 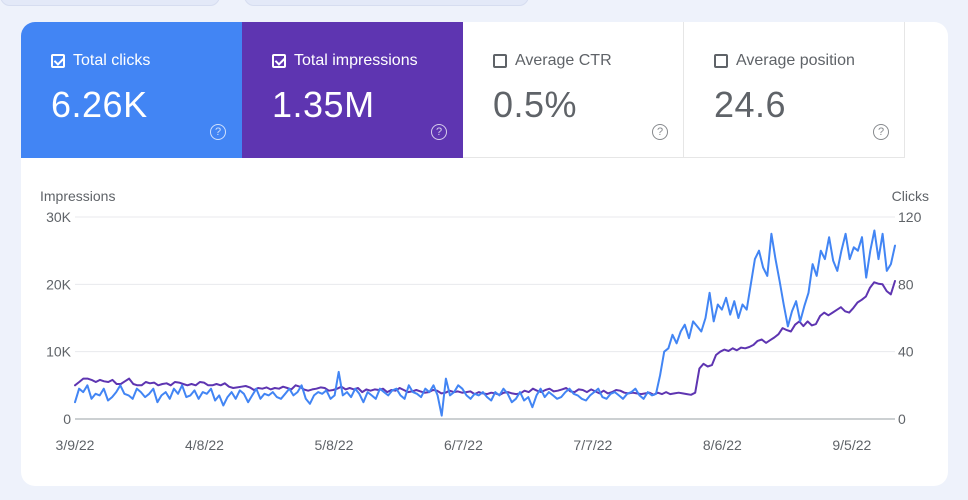 I want to click on x-tick-label: 3/9/22, so click(x=75, y=445).